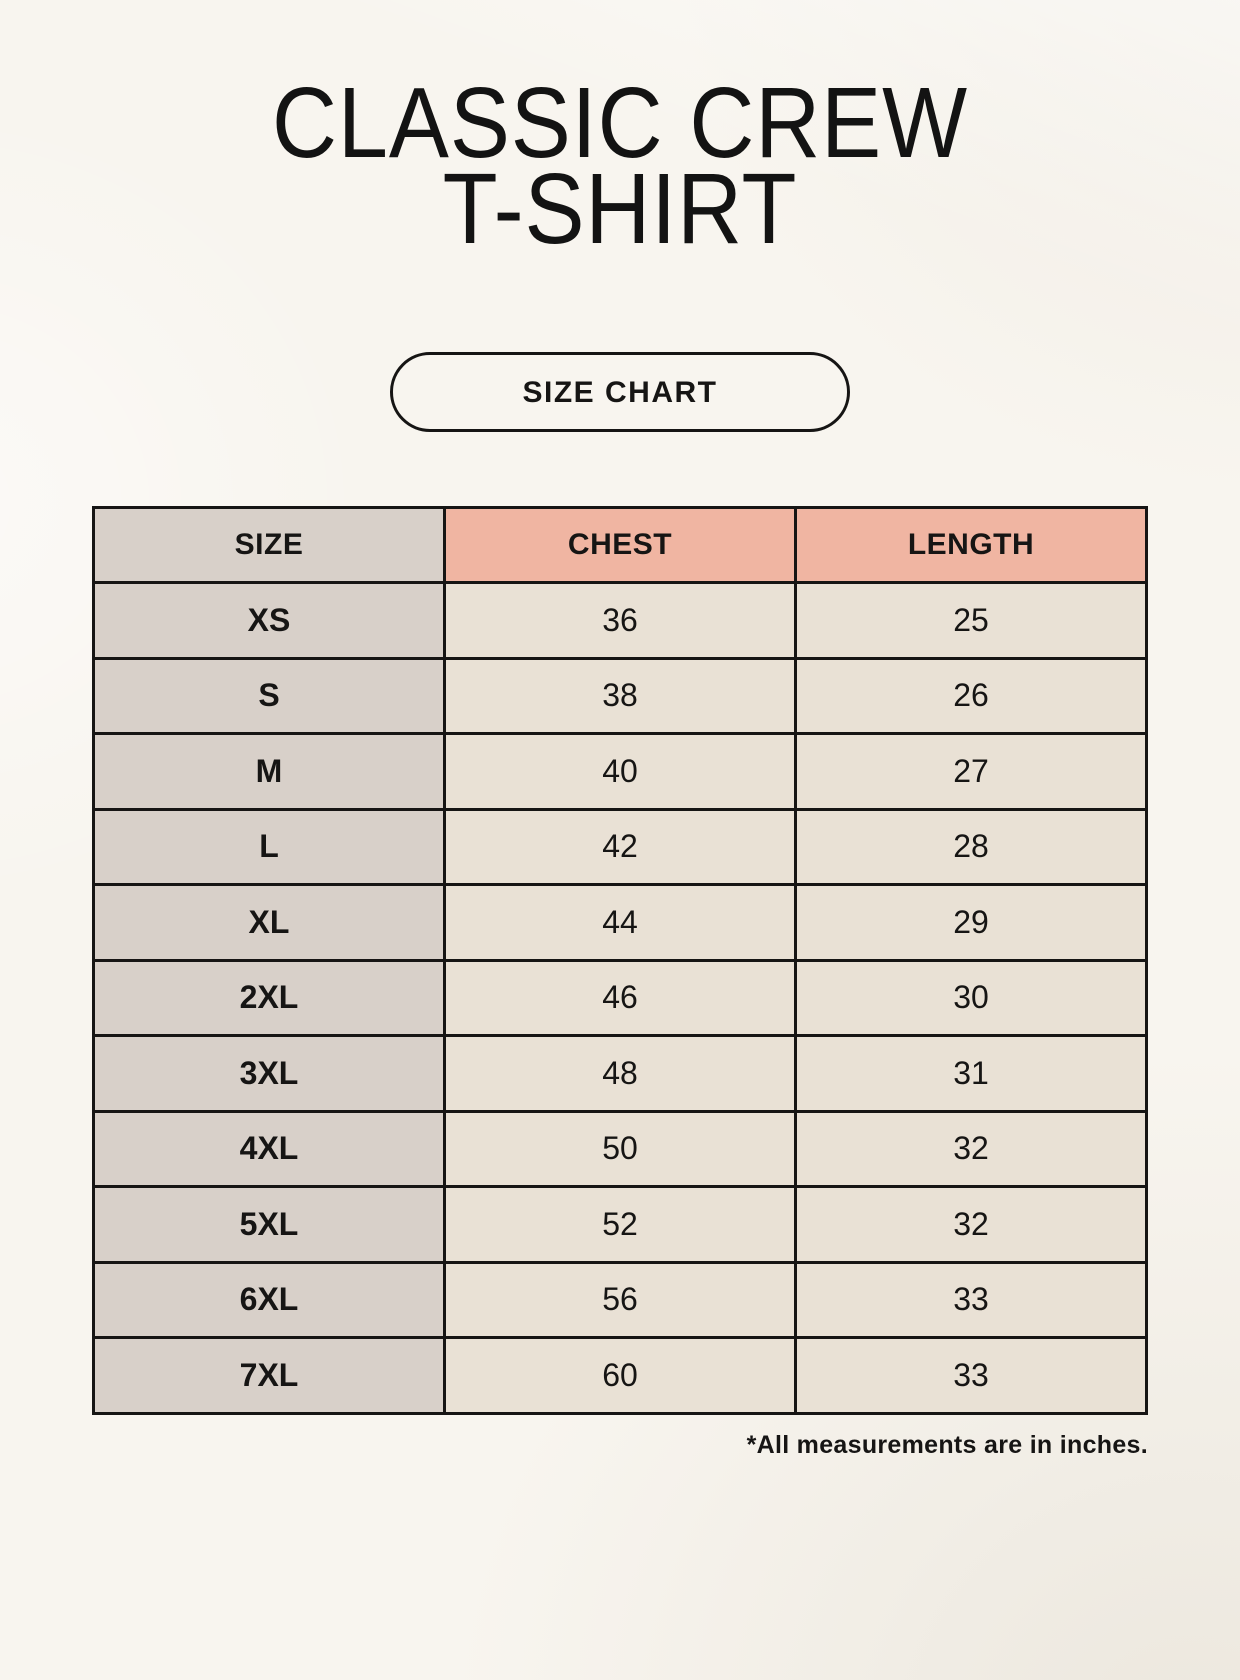 The image size is (1240, 1680). I want to click on chest-value-cell: 52, so click(620, 1224).